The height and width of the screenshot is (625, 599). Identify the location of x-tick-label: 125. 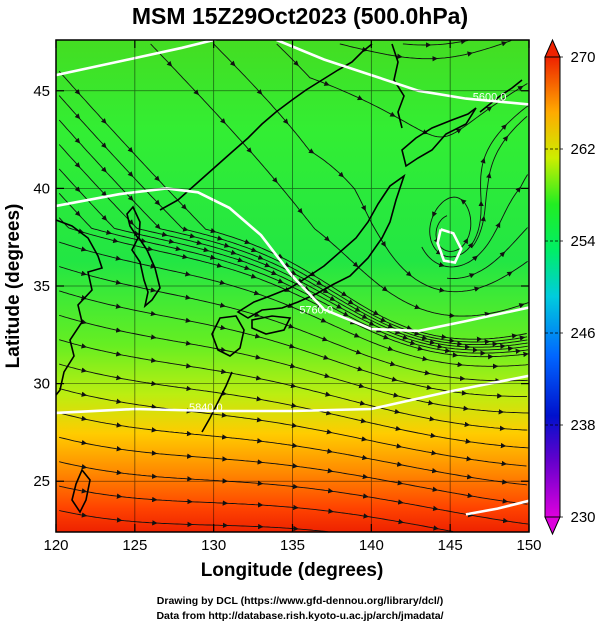
(134, 545).